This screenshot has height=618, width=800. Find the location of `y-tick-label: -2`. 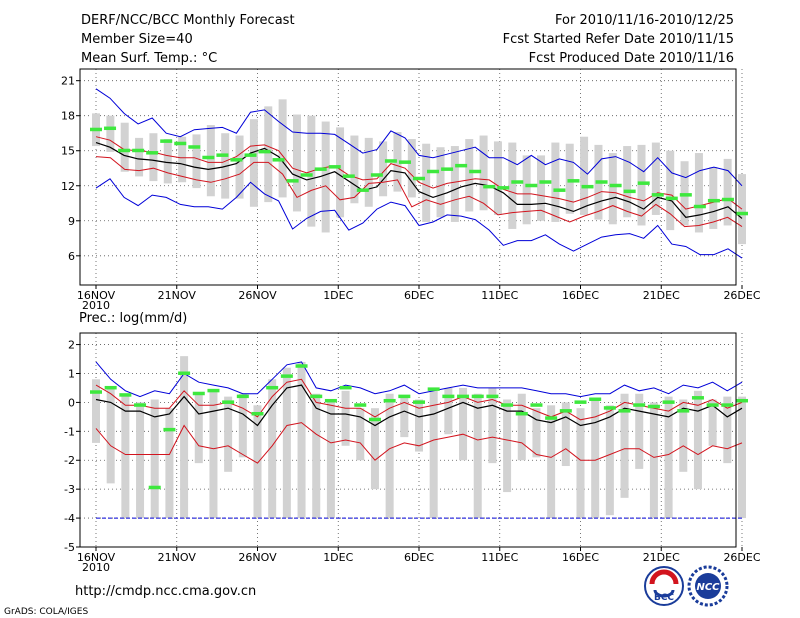

y-tick-label: -2 is located at coordinates (69, 460).